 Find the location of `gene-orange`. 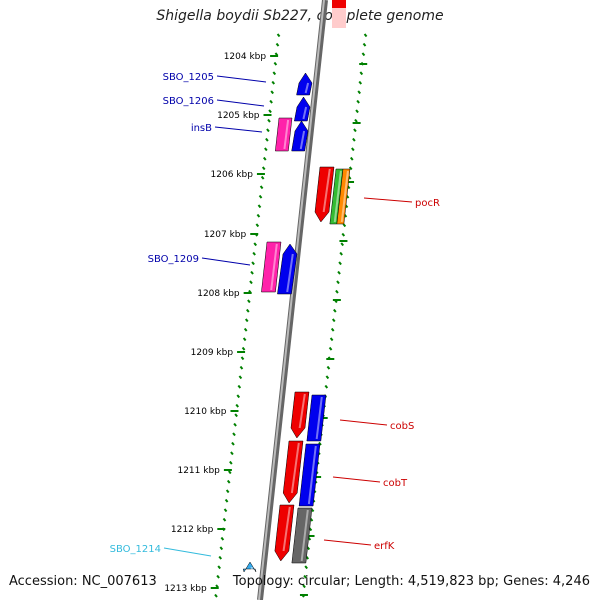

gene-orange is located at coordinates (343, 196).